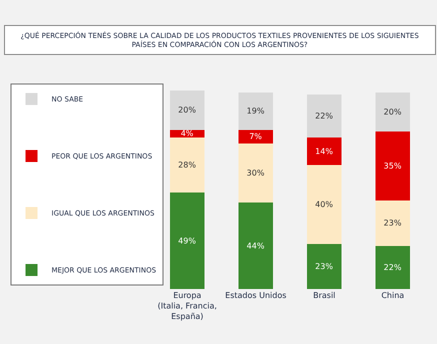  I want to click on data-label: 28%, so click(187, 165).